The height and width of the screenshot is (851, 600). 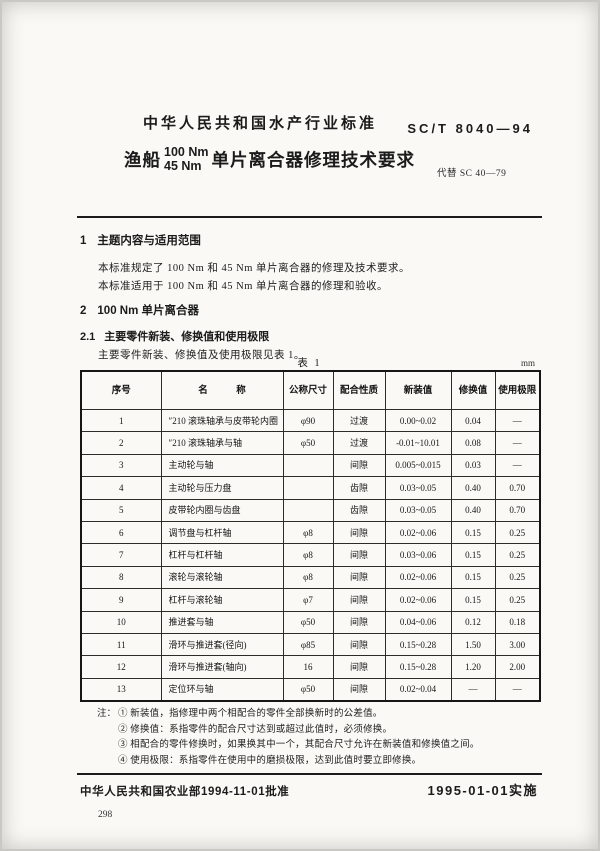 I want to click on cell-name: 滚轮与滚轮轴, so click(x=222, y=577).